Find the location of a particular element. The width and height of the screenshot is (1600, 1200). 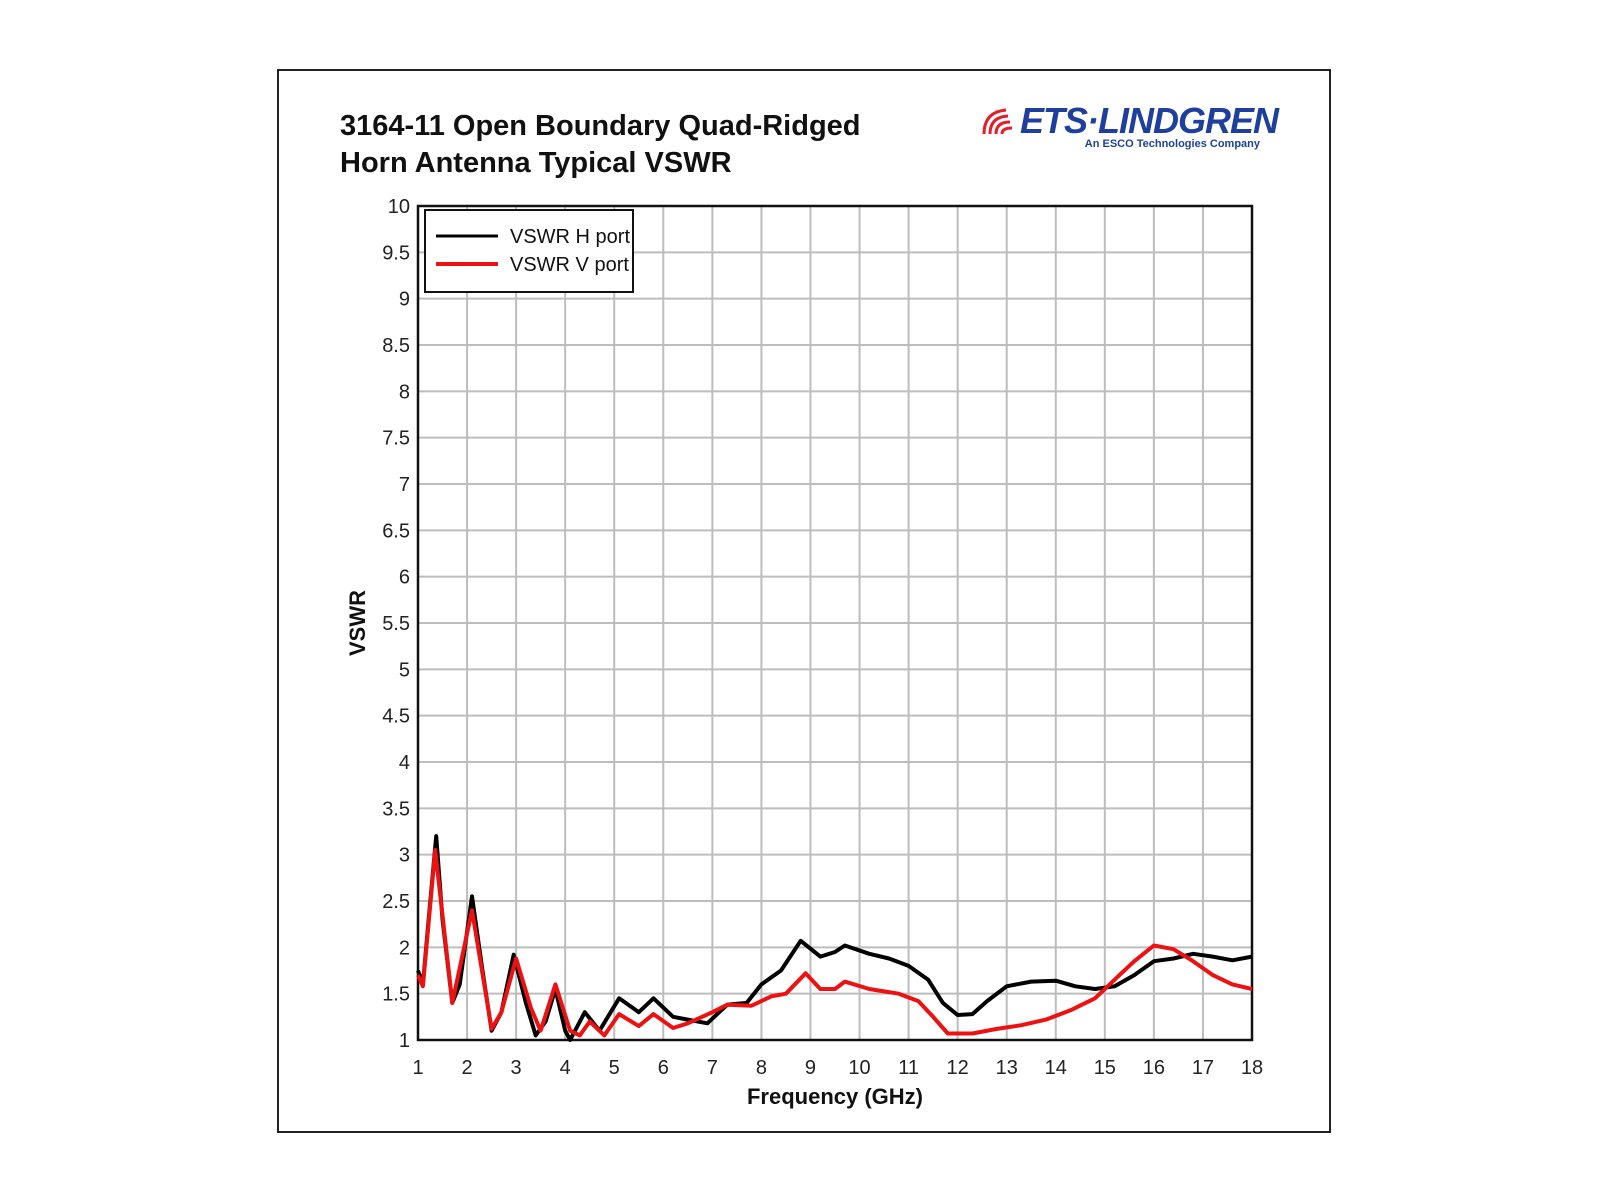

y-tick-label: 7 is located at coordinates (404, 485).